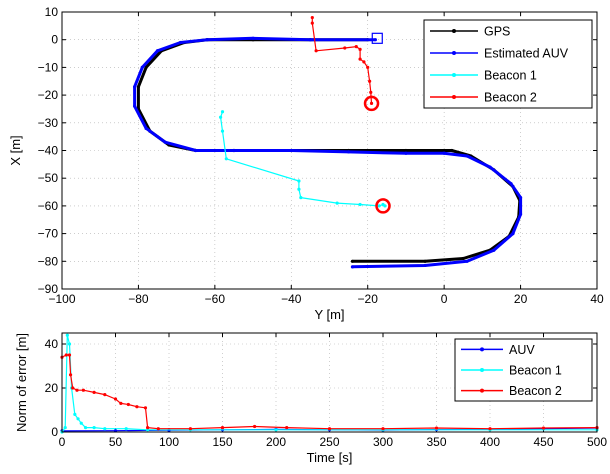  Describe the element at coordinates (54, 40) in the screenshot. I see `y-tick-label: 0` at that location.